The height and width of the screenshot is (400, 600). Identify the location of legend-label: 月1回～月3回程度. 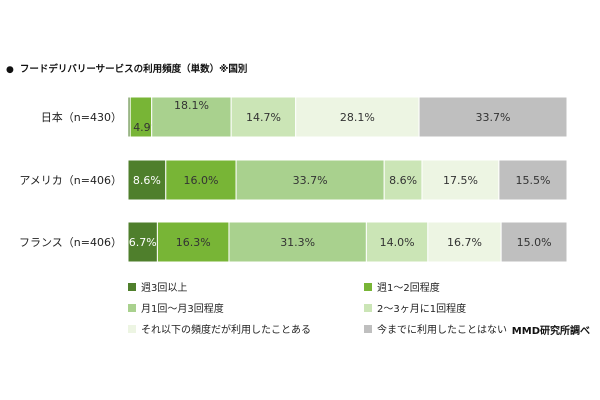
(182, 309).